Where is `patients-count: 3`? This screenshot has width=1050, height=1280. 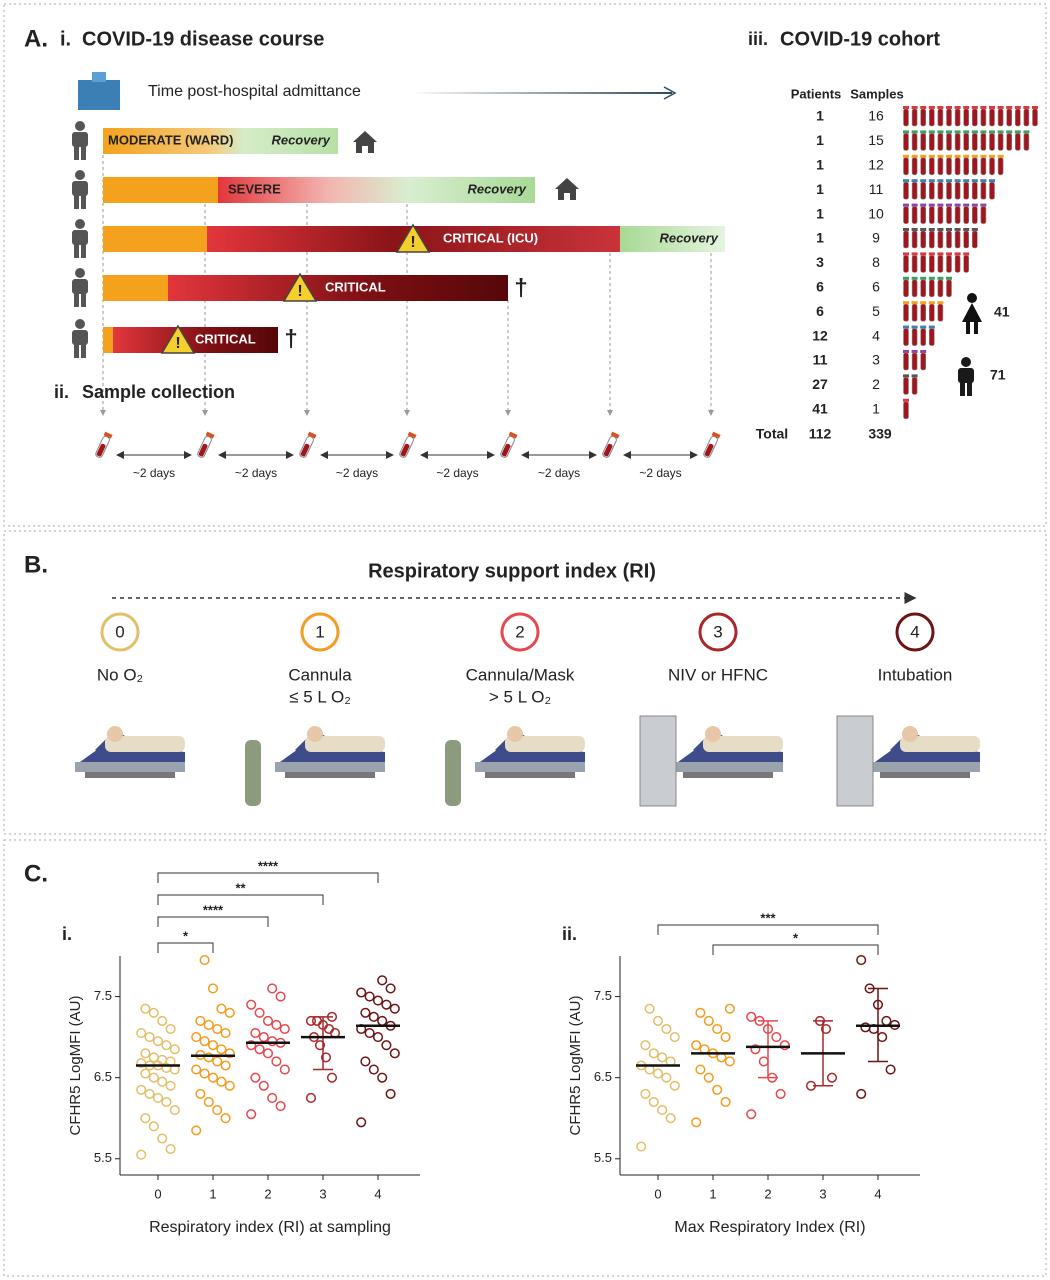
patients-count: 3 is located at coordinates (820, 262).